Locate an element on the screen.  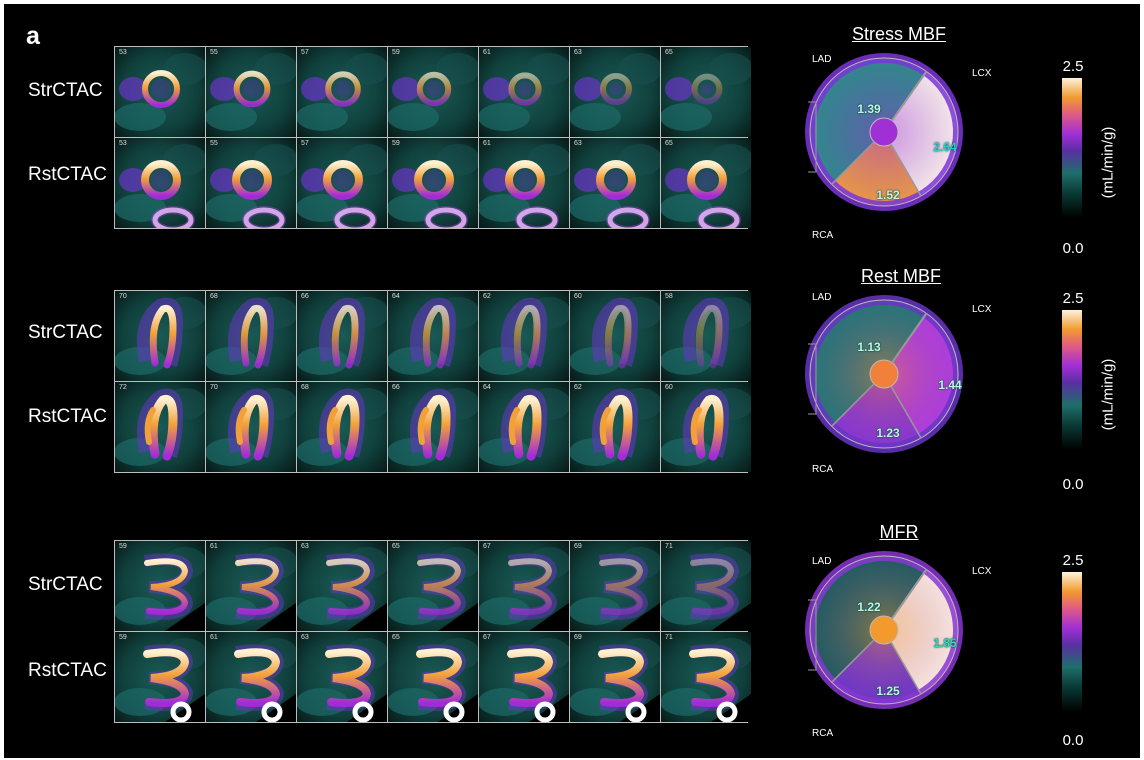
slice-number: 72 is located at coordinates (123, 387).